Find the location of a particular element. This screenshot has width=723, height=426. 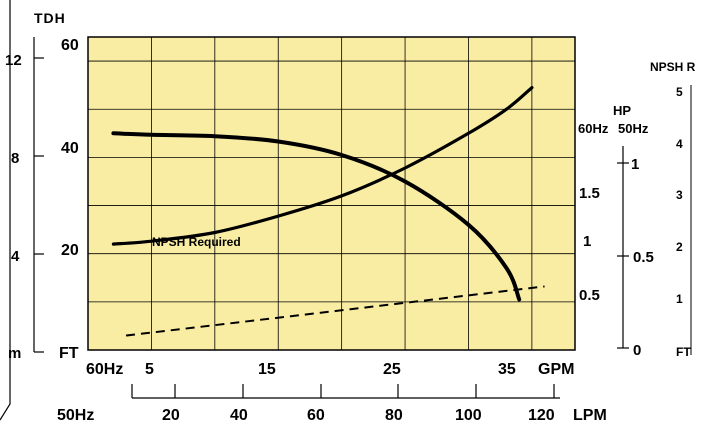

hp-60hz-tick: 1 is located at coordinates (587, 241).